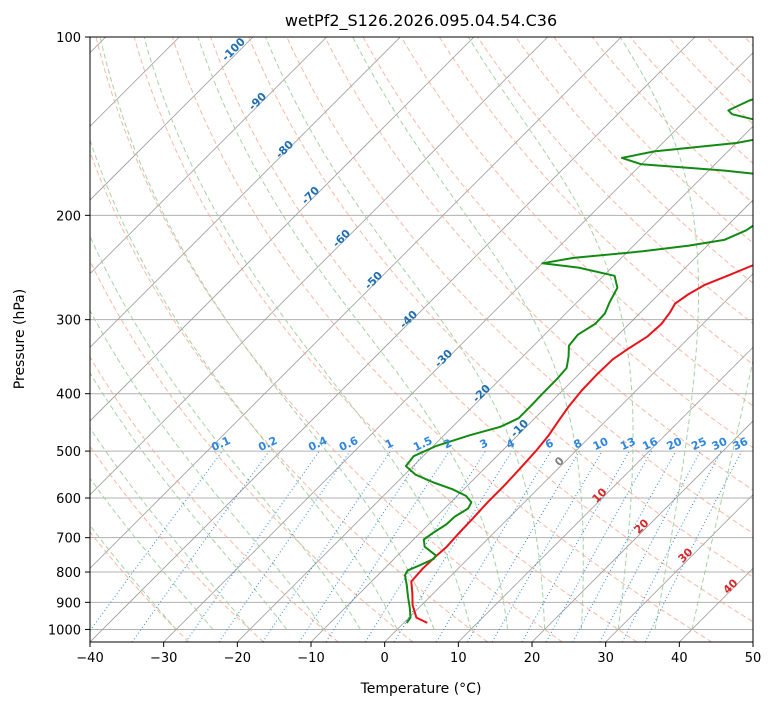 This screenshot has height=712, width=775. Describe the element at coordinates (458, 658) in the screenshot. I see `x-tick-label: 10` at that location.